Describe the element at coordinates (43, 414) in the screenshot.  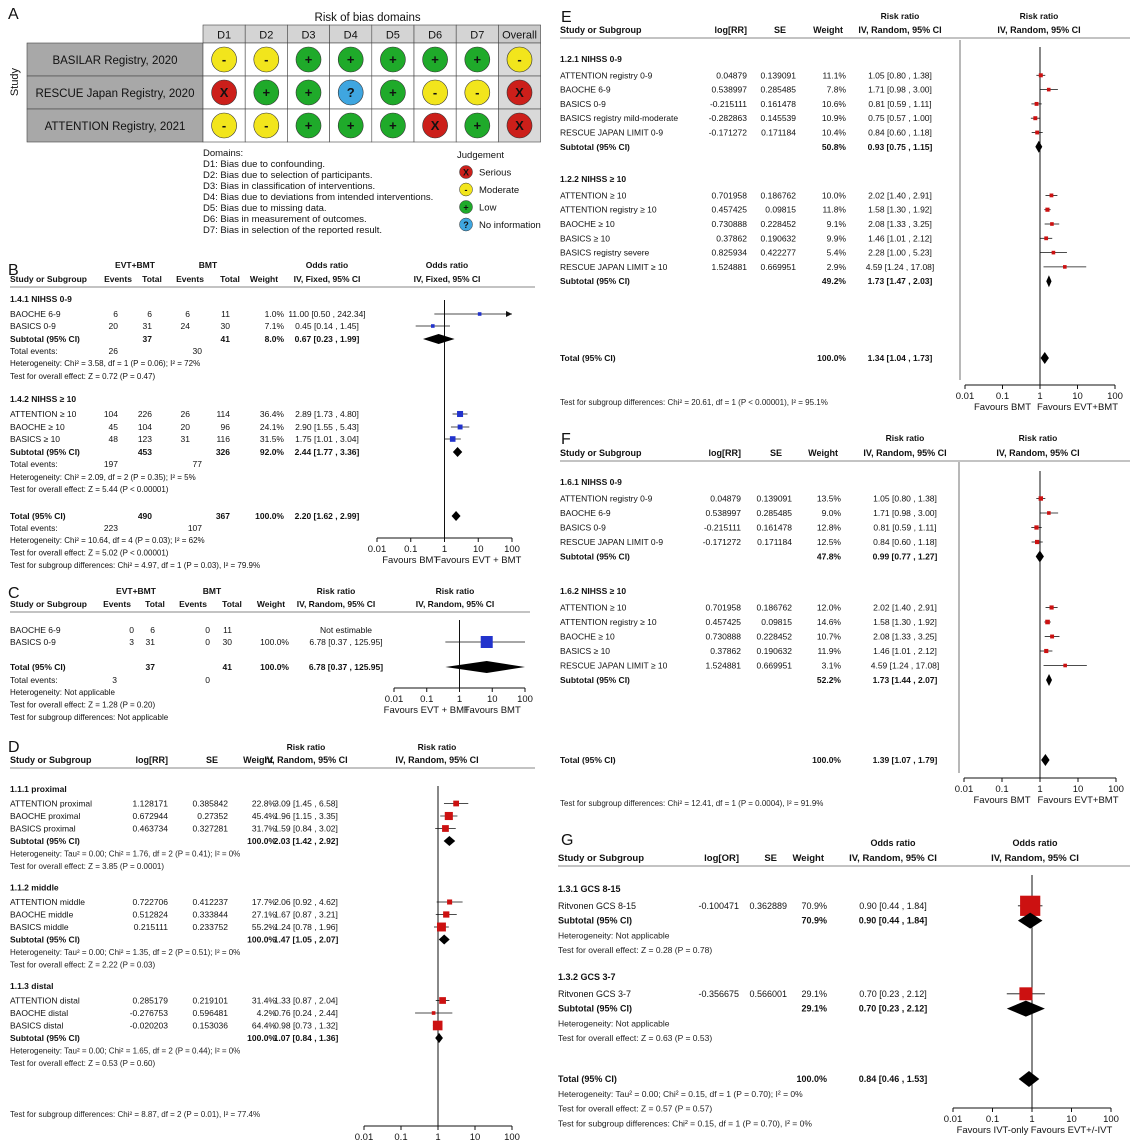
I see `study-name: ATTENTION ≥ 10` at that location.